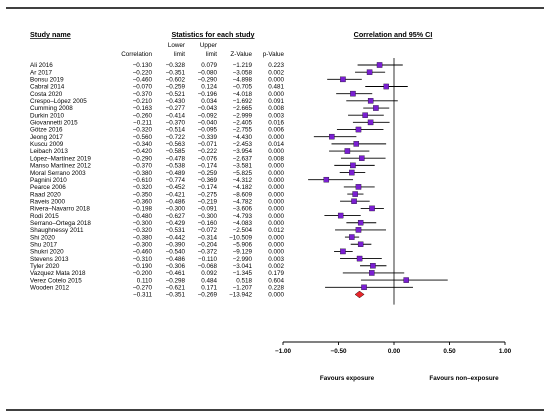 Image resolution: width=550 pixels, height=419 pixels. Describe the element at coordinates (176, 173) in the screenshot. I see `study-lower-15: −0.489` at that location.